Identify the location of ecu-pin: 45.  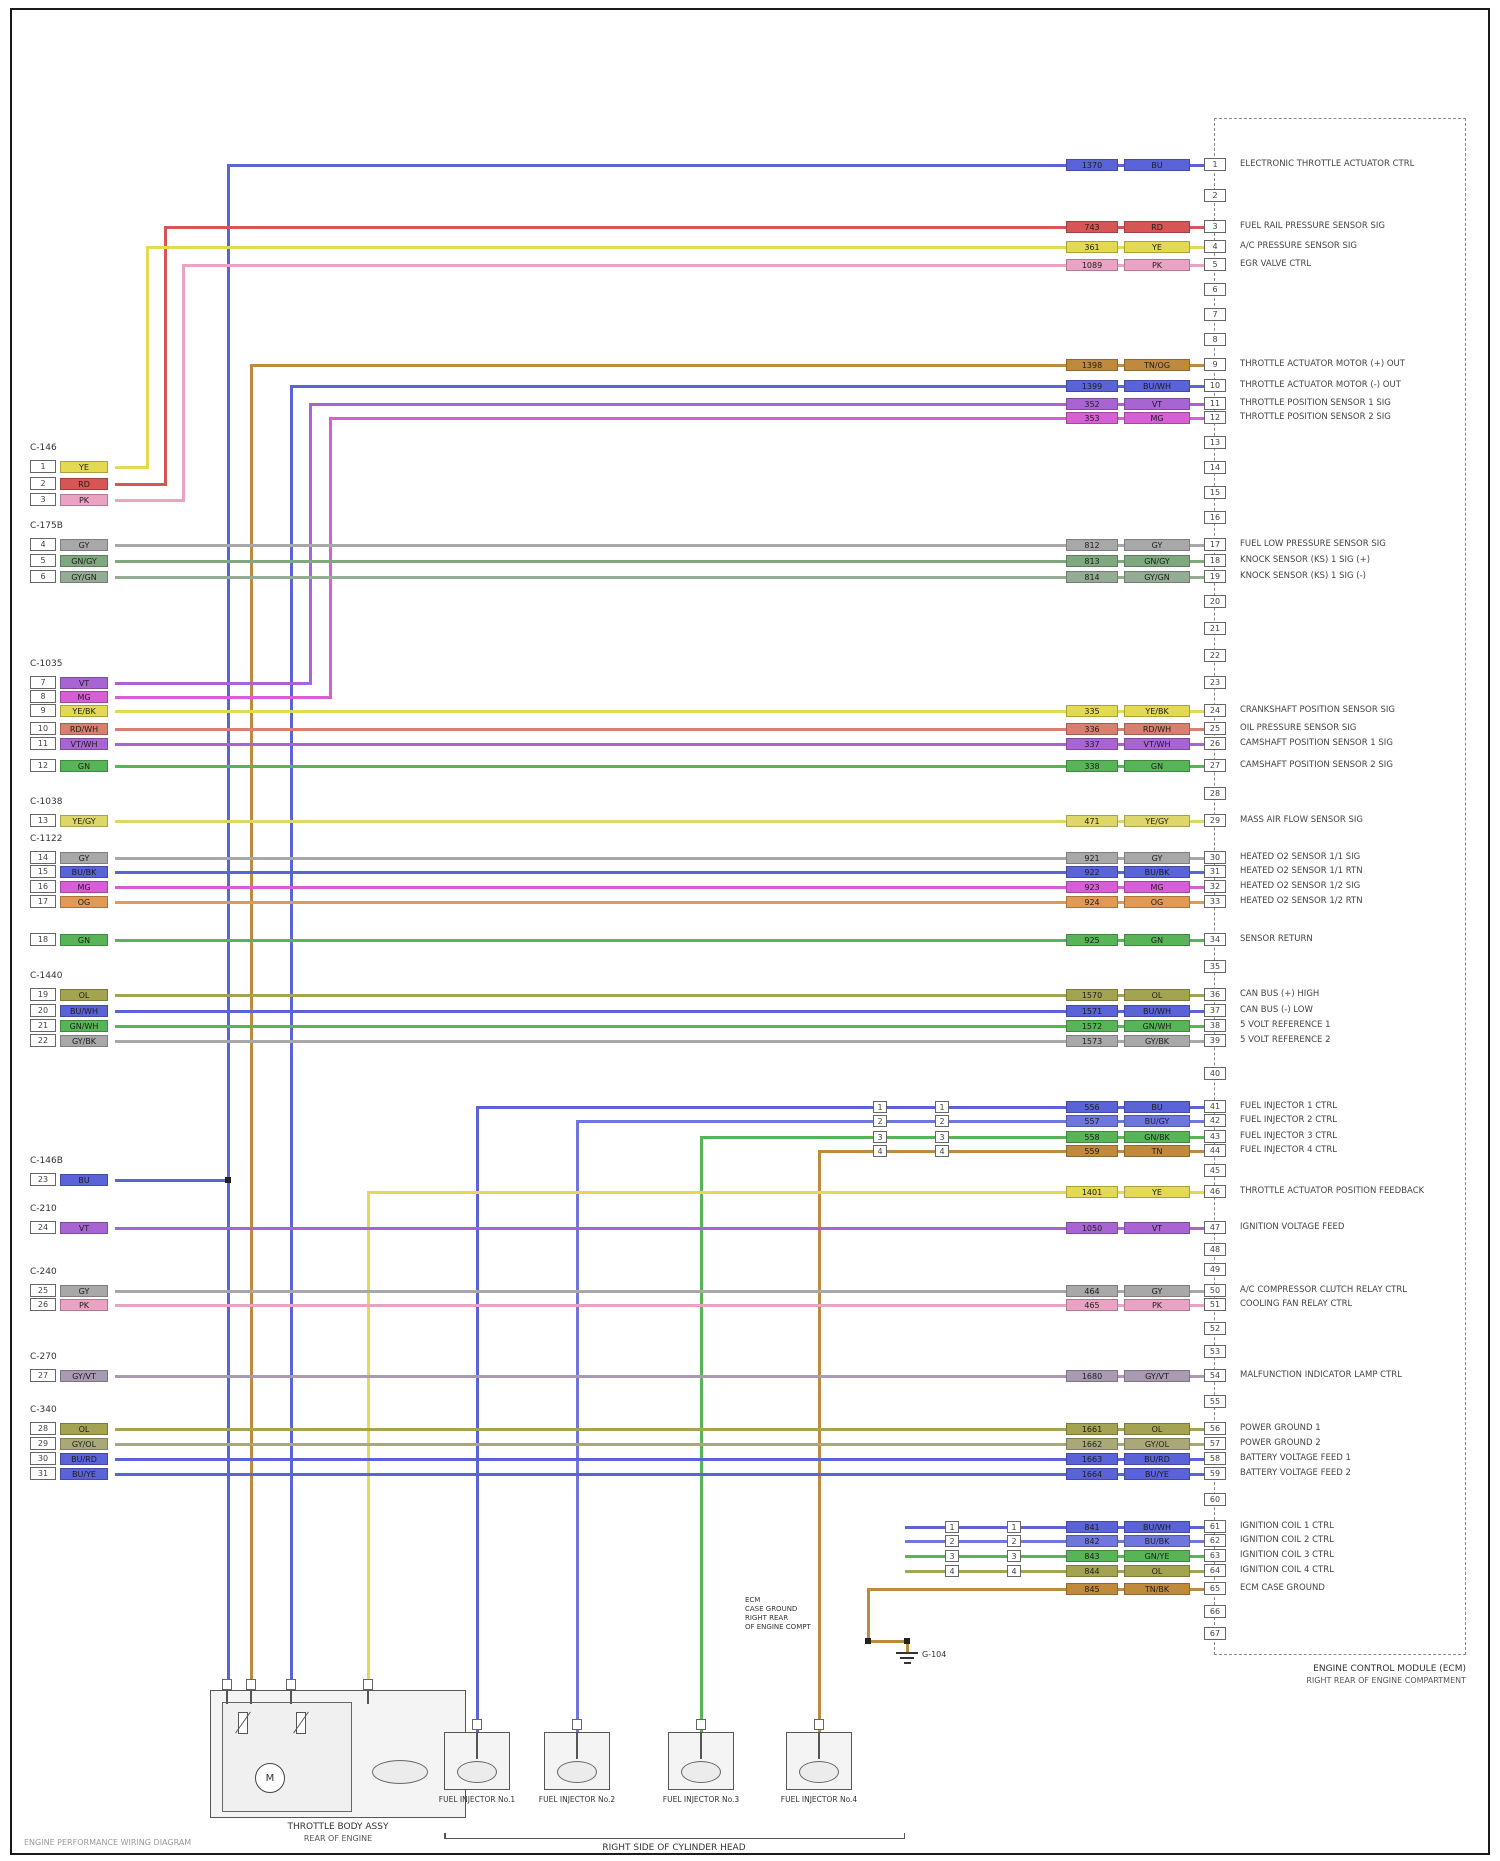
(1215, 1170).